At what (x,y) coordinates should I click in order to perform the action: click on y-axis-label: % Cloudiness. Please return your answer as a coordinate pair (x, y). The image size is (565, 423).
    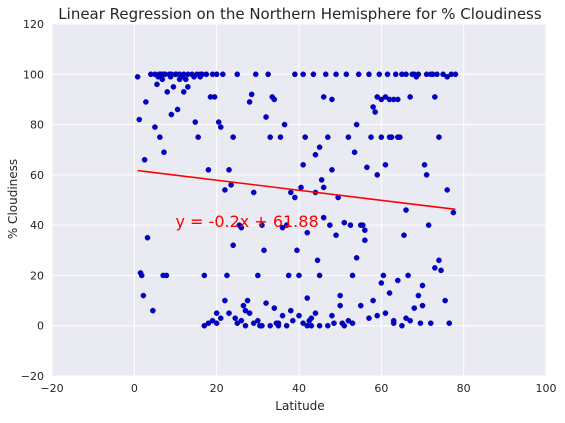
    Looking at the image, I should click on (13, 199).